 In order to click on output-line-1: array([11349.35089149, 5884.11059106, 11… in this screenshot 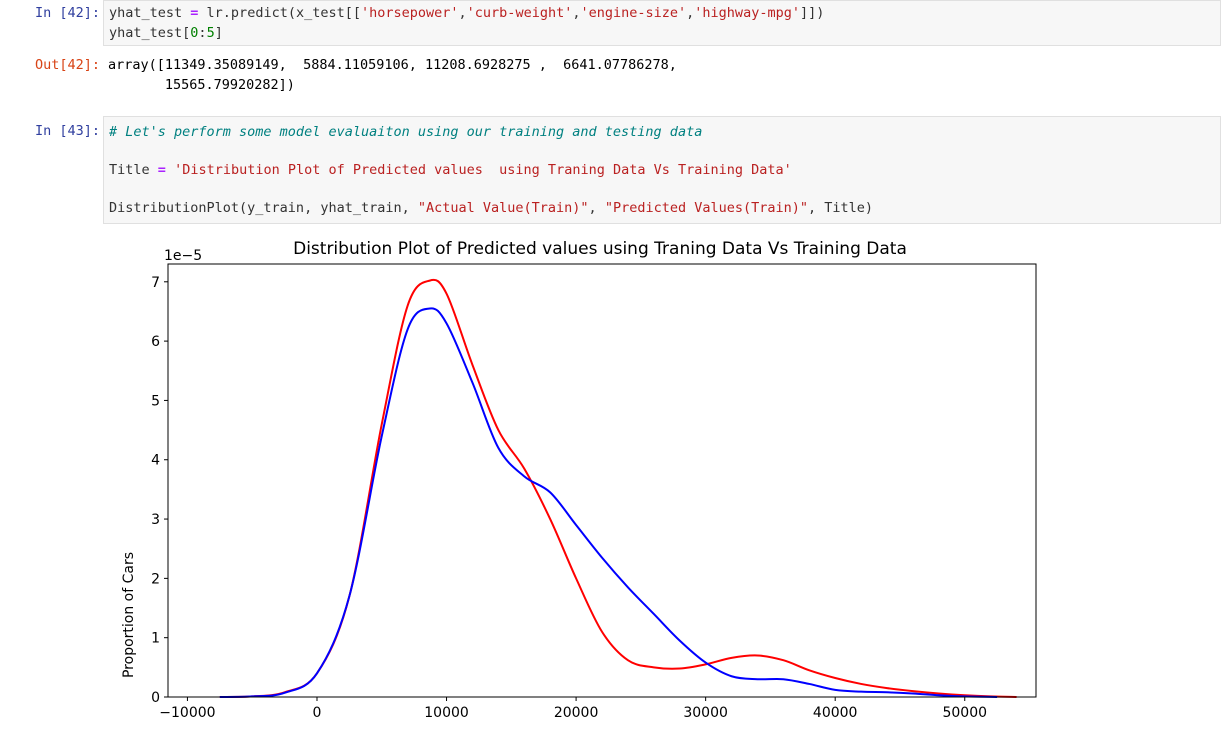, I will do `click(392, 65)`.